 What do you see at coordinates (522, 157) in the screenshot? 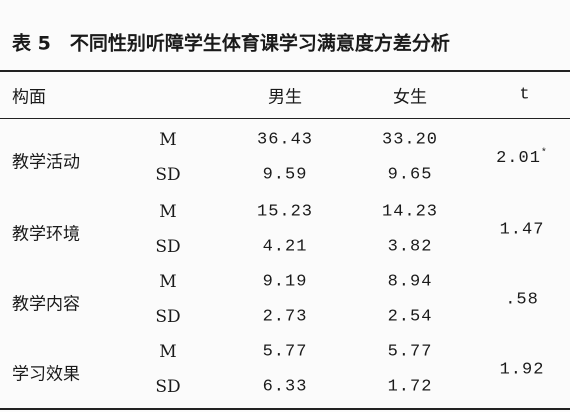
I see `t-value: 2.01*` at bounding box center [522, 157].